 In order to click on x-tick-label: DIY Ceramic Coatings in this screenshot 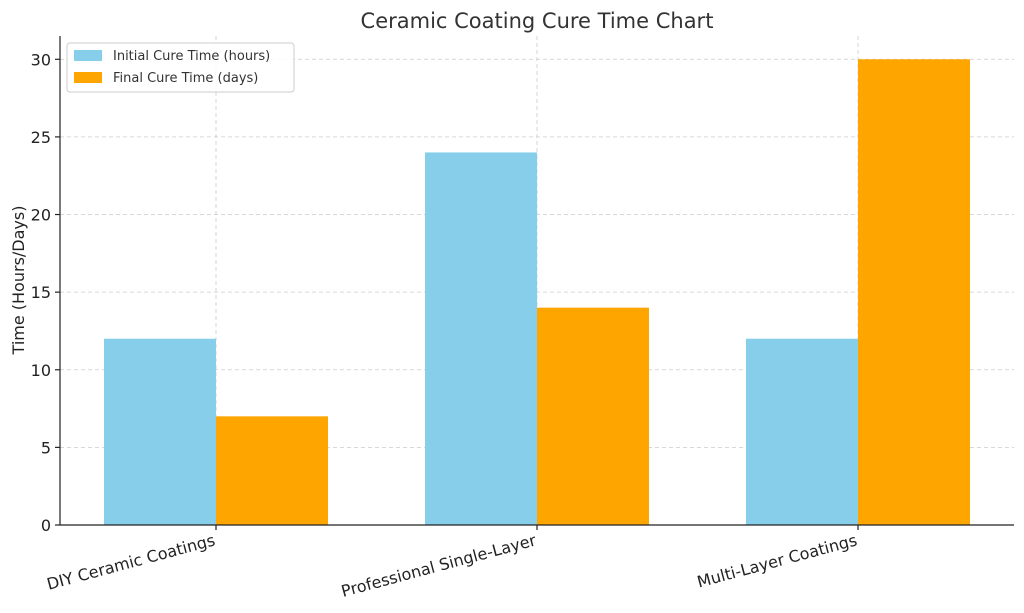, I will do `click(131, 562)`.